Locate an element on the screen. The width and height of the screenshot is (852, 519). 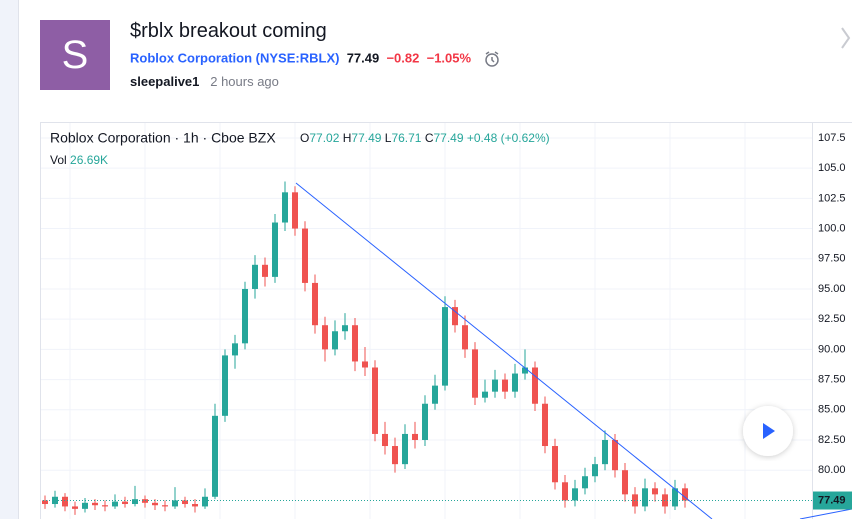
play-icon is located at coordinates (769, 431).